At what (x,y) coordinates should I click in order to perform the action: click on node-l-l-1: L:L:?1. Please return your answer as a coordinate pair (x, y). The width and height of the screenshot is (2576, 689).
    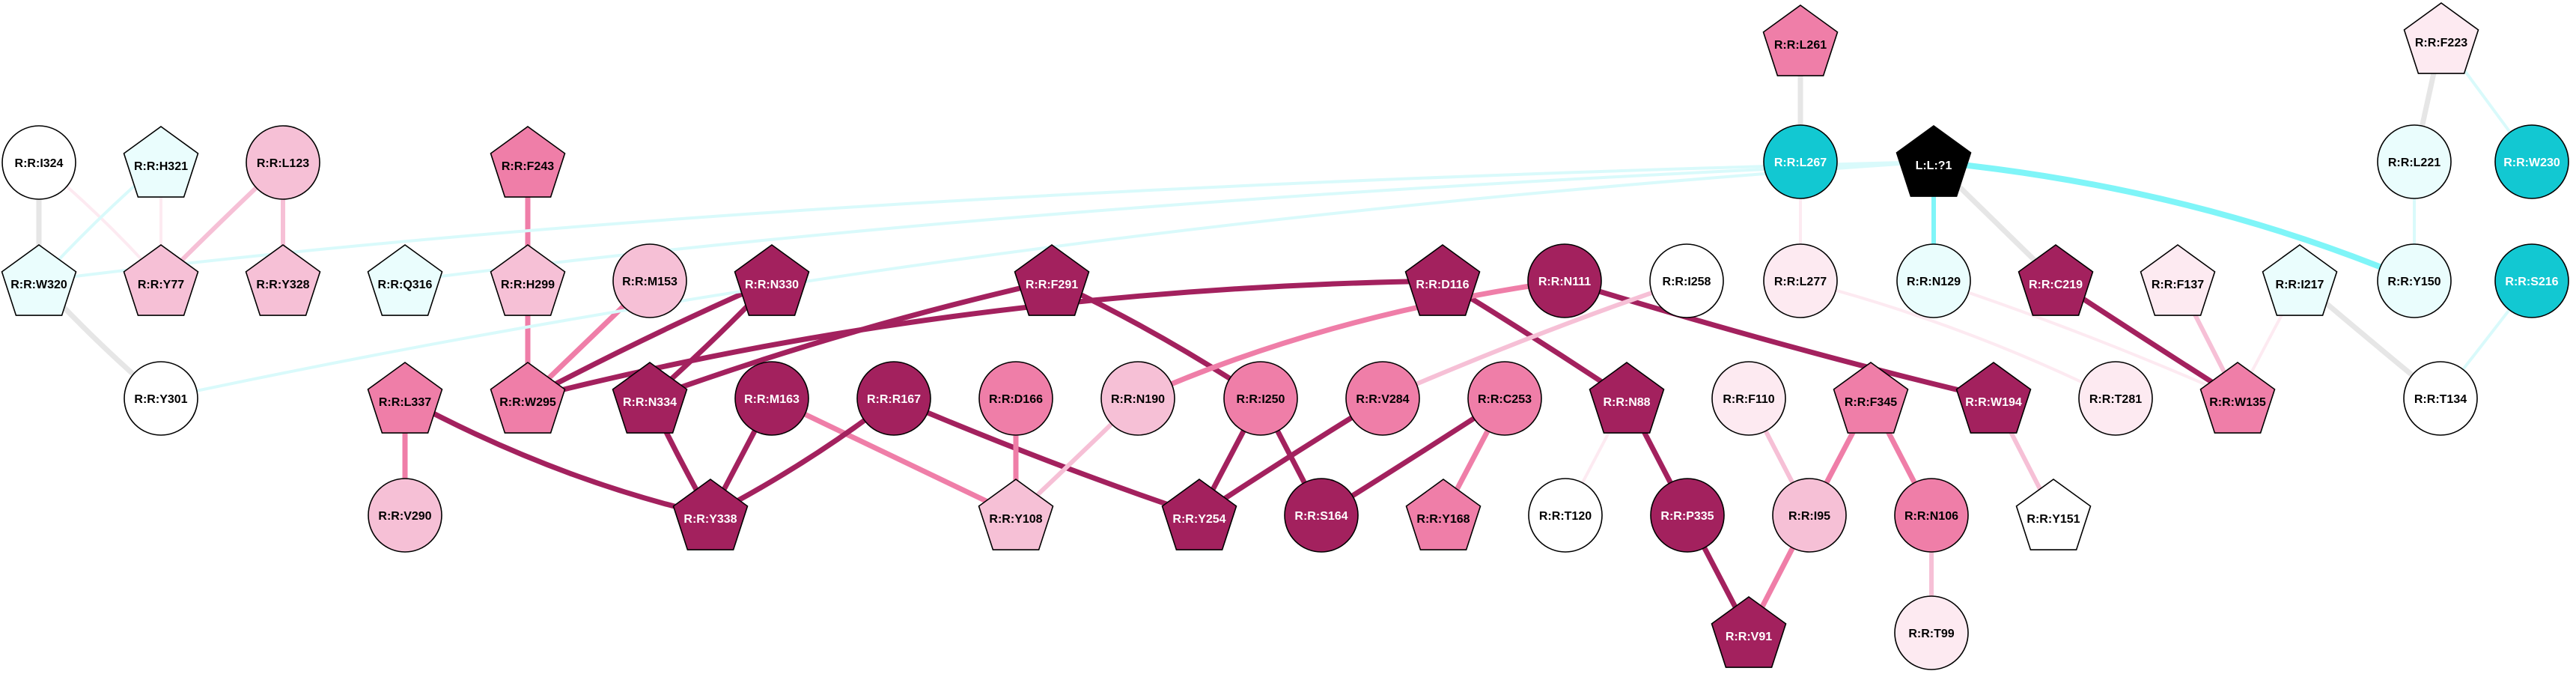
    Looking at the image, I should click on (1934, 161).